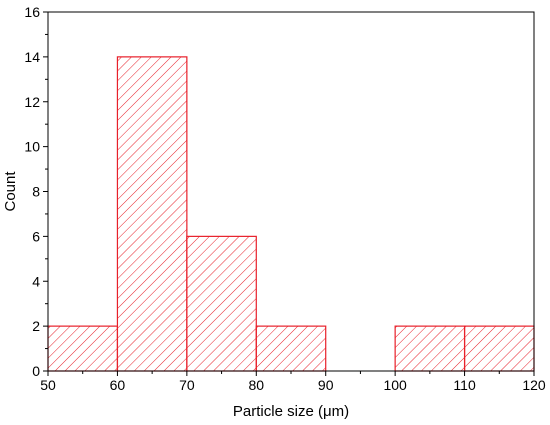 The width and height of the screenshot is (550, 425). Describe the element at coordinates (36, 281) in the screenshot. I see `y-tick-label: 4` at that location.